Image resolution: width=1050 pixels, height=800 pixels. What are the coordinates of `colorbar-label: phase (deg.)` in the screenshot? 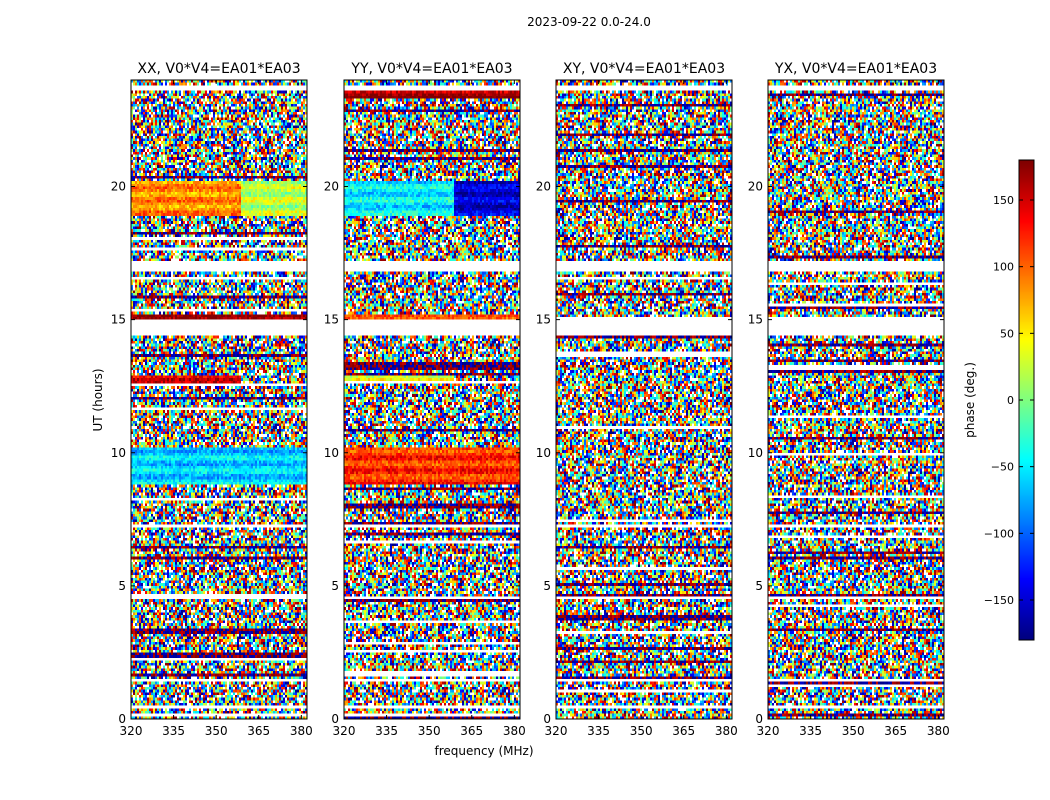 It's located at (970, 400).